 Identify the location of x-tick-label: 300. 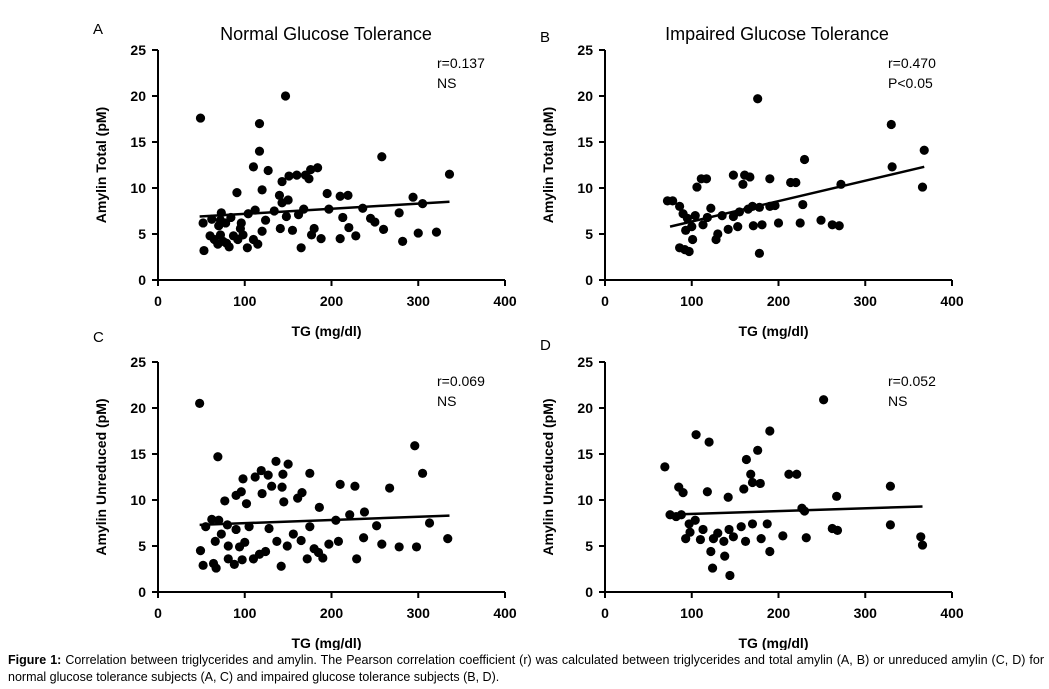
(866, 613).